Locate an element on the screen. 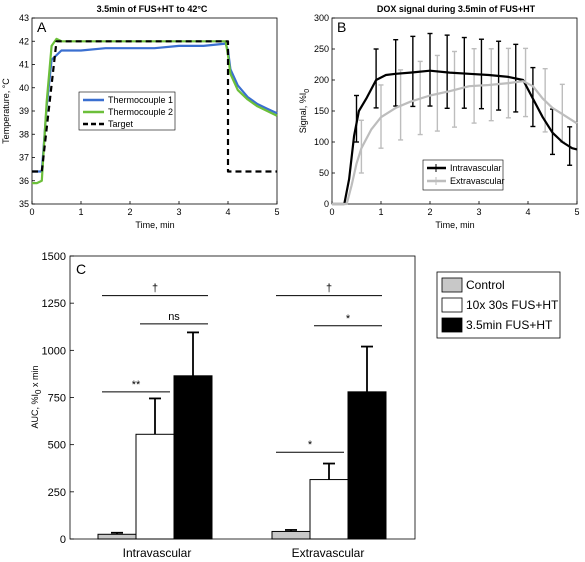 This screenshot has height=562, width=585. panel-a-title: 3.5min of FUS+HT to 42°C is located at coordinates (152, 9).